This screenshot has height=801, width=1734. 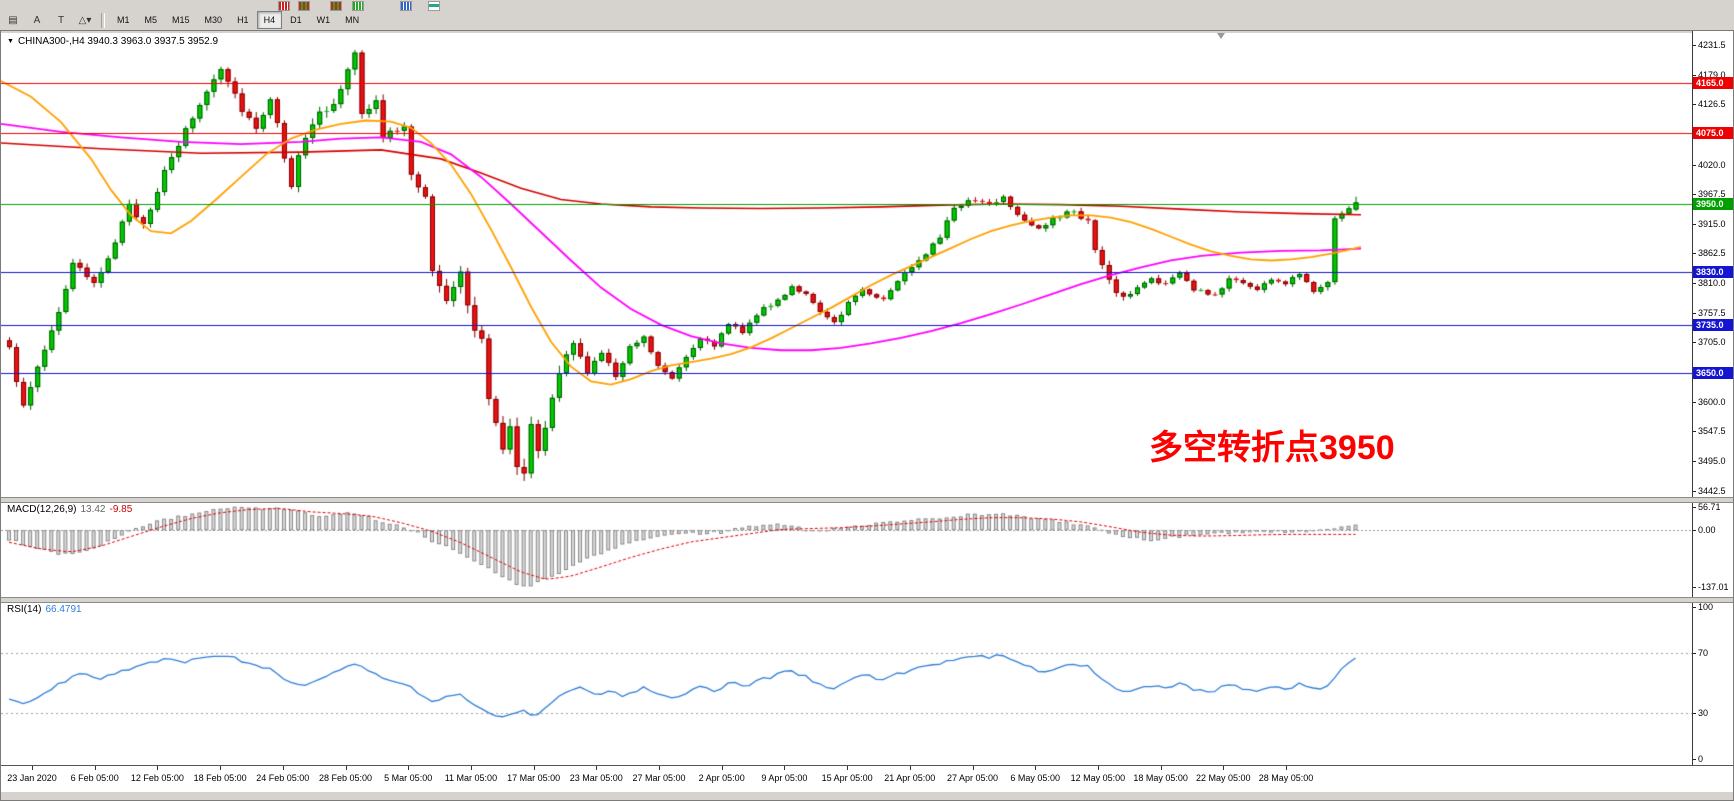 I want to click on timeframe-button-w1: W1, so click(x=323, y=20).